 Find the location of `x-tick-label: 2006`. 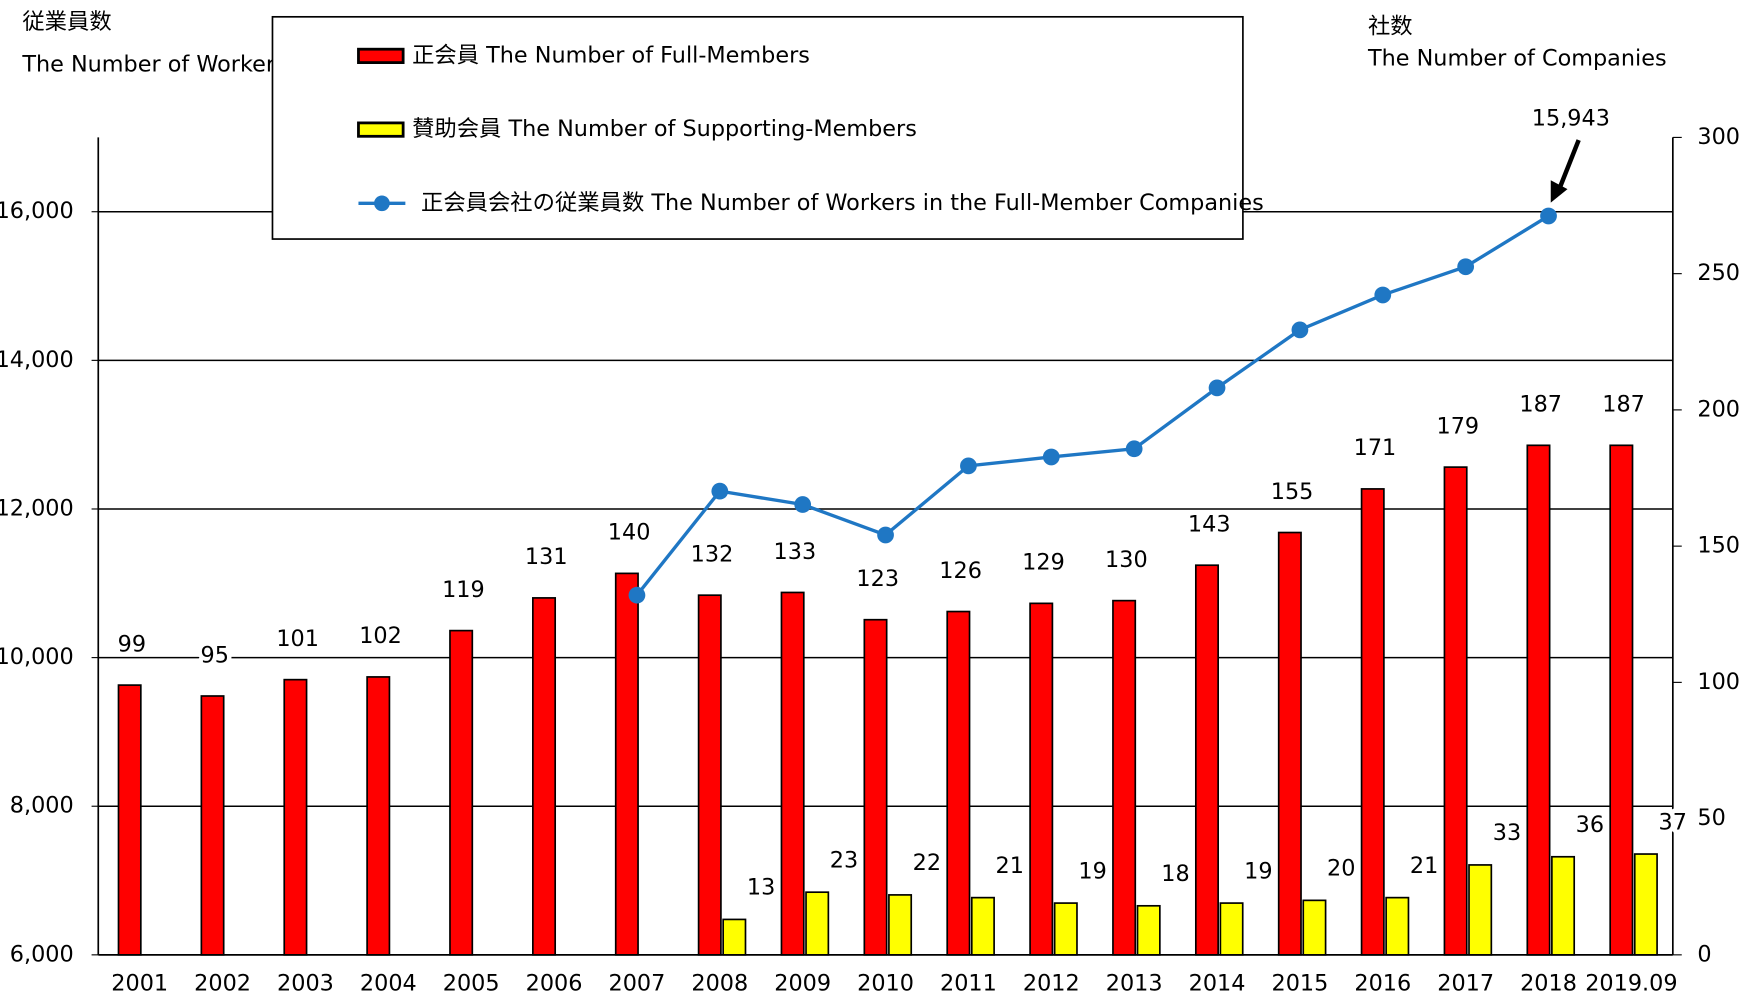

x-tick-label: 2006 is located at coordinates (554, 982).